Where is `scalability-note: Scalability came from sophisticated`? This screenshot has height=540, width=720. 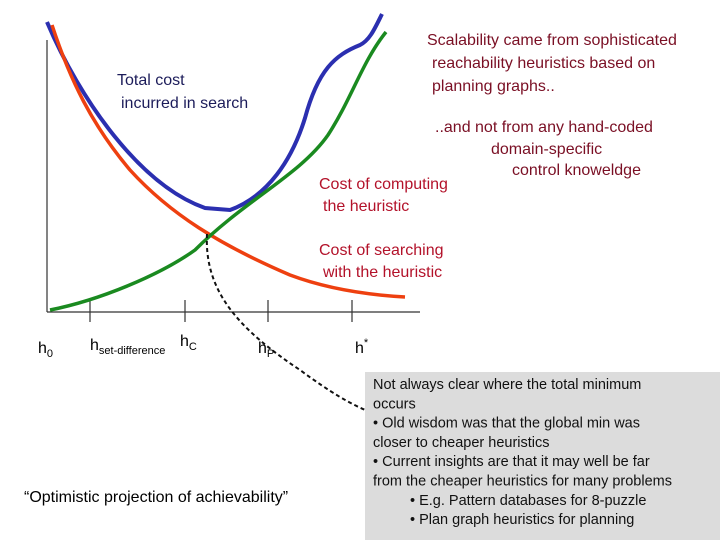
scalability-note: Scalability came from sophisticated is located at coordinates (552, 40).